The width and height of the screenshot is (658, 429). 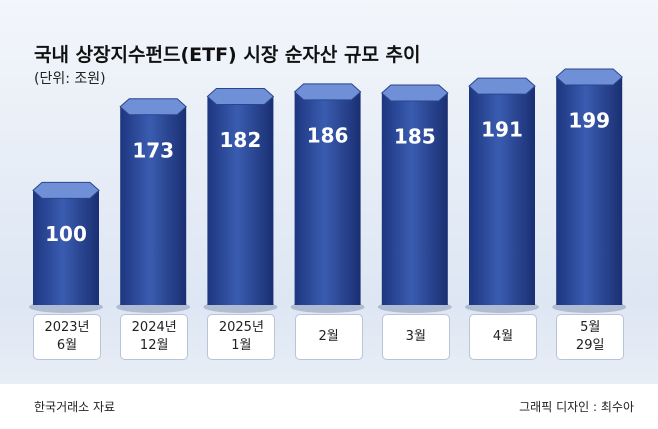 I want to click on value-label: 199, so click(x=589, y=121).